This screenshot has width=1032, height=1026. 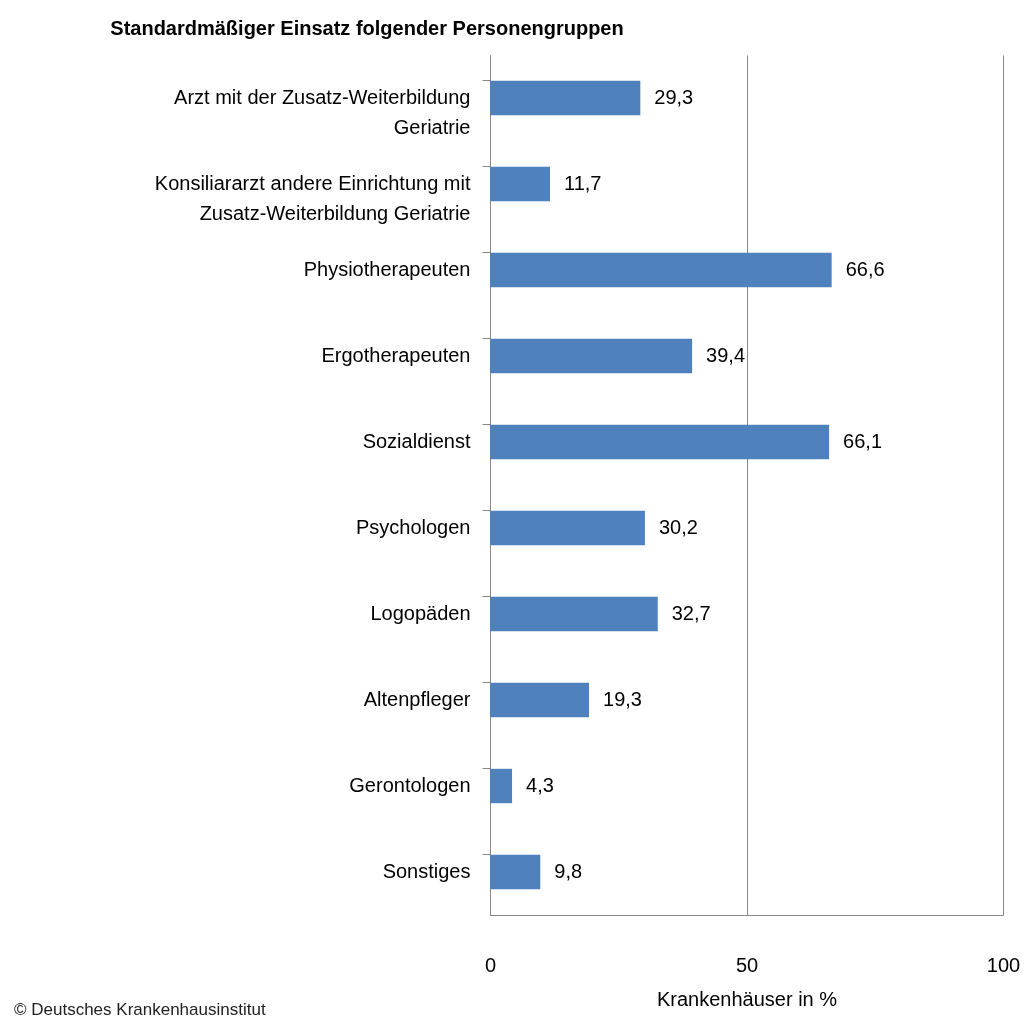 I want to click on y-tick-label: Logopäden, so click(x=420, y=613).